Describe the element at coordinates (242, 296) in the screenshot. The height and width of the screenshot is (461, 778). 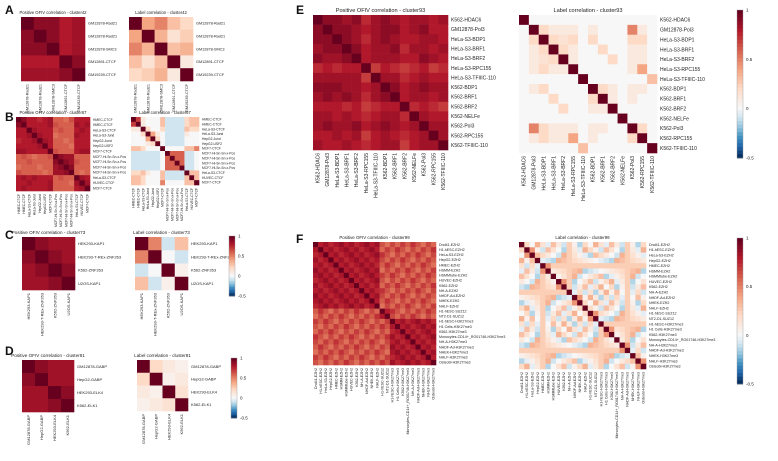
I see `colorbar-tick-label: -0.5` at that location.